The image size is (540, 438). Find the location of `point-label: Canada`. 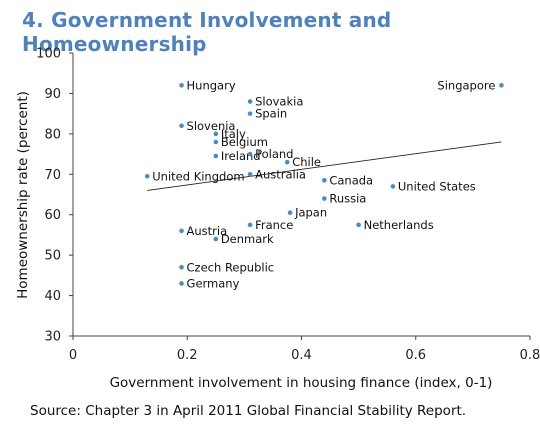

point-label: Canada is located at coordinates (351, 180).